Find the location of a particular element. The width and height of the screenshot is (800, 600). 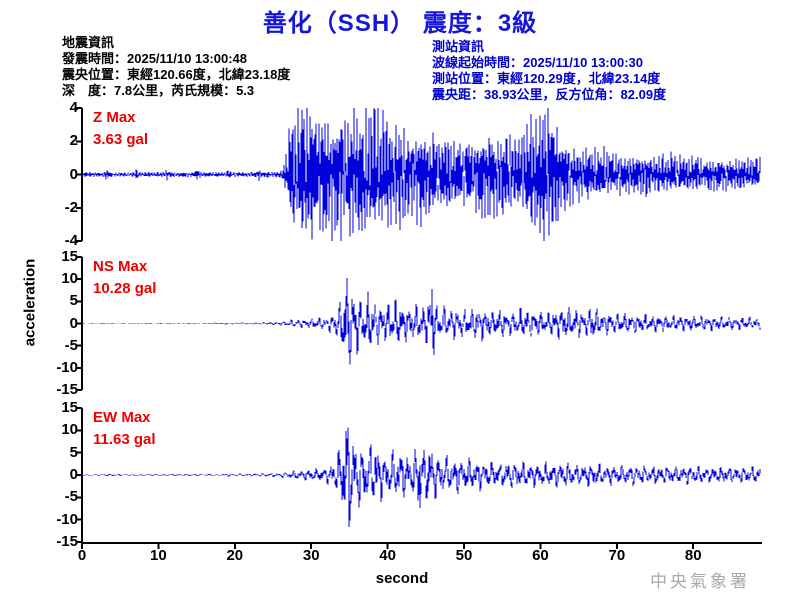

ew-max-value: 11.63 gal is located at coordinates (124, 439).